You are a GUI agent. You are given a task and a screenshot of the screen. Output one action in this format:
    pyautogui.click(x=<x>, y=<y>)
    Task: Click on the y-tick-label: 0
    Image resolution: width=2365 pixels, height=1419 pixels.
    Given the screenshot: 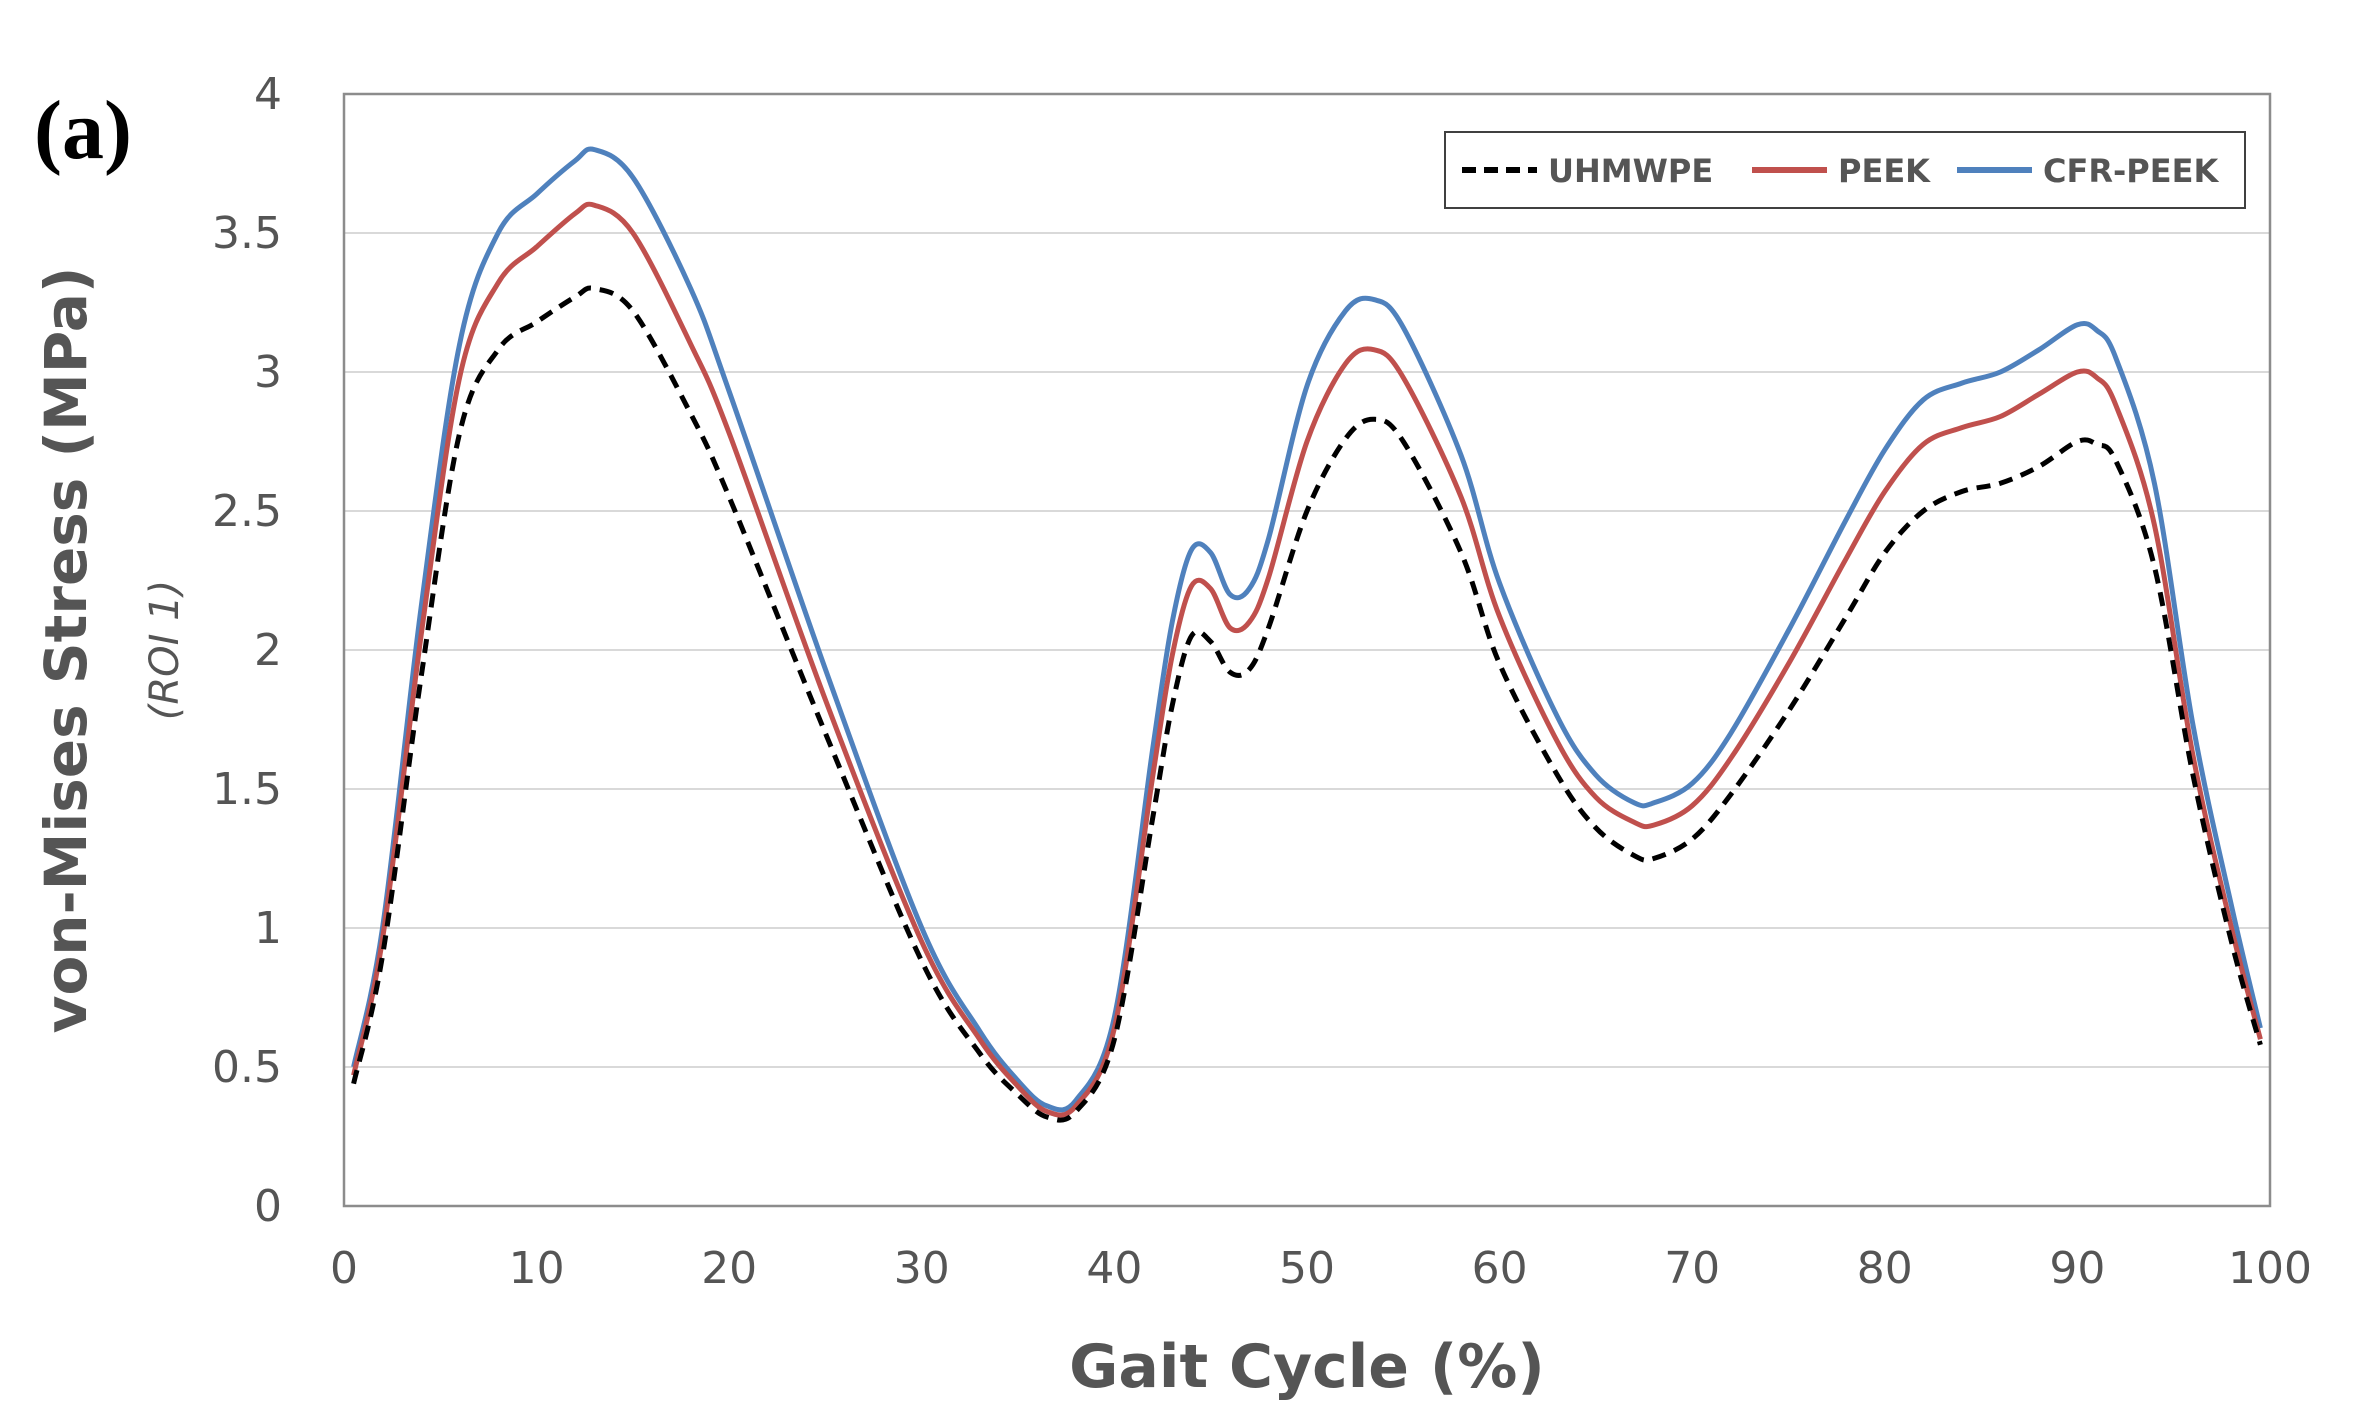 What is the action you would take?
    pyautogui.click(x=268, y=1206)
    